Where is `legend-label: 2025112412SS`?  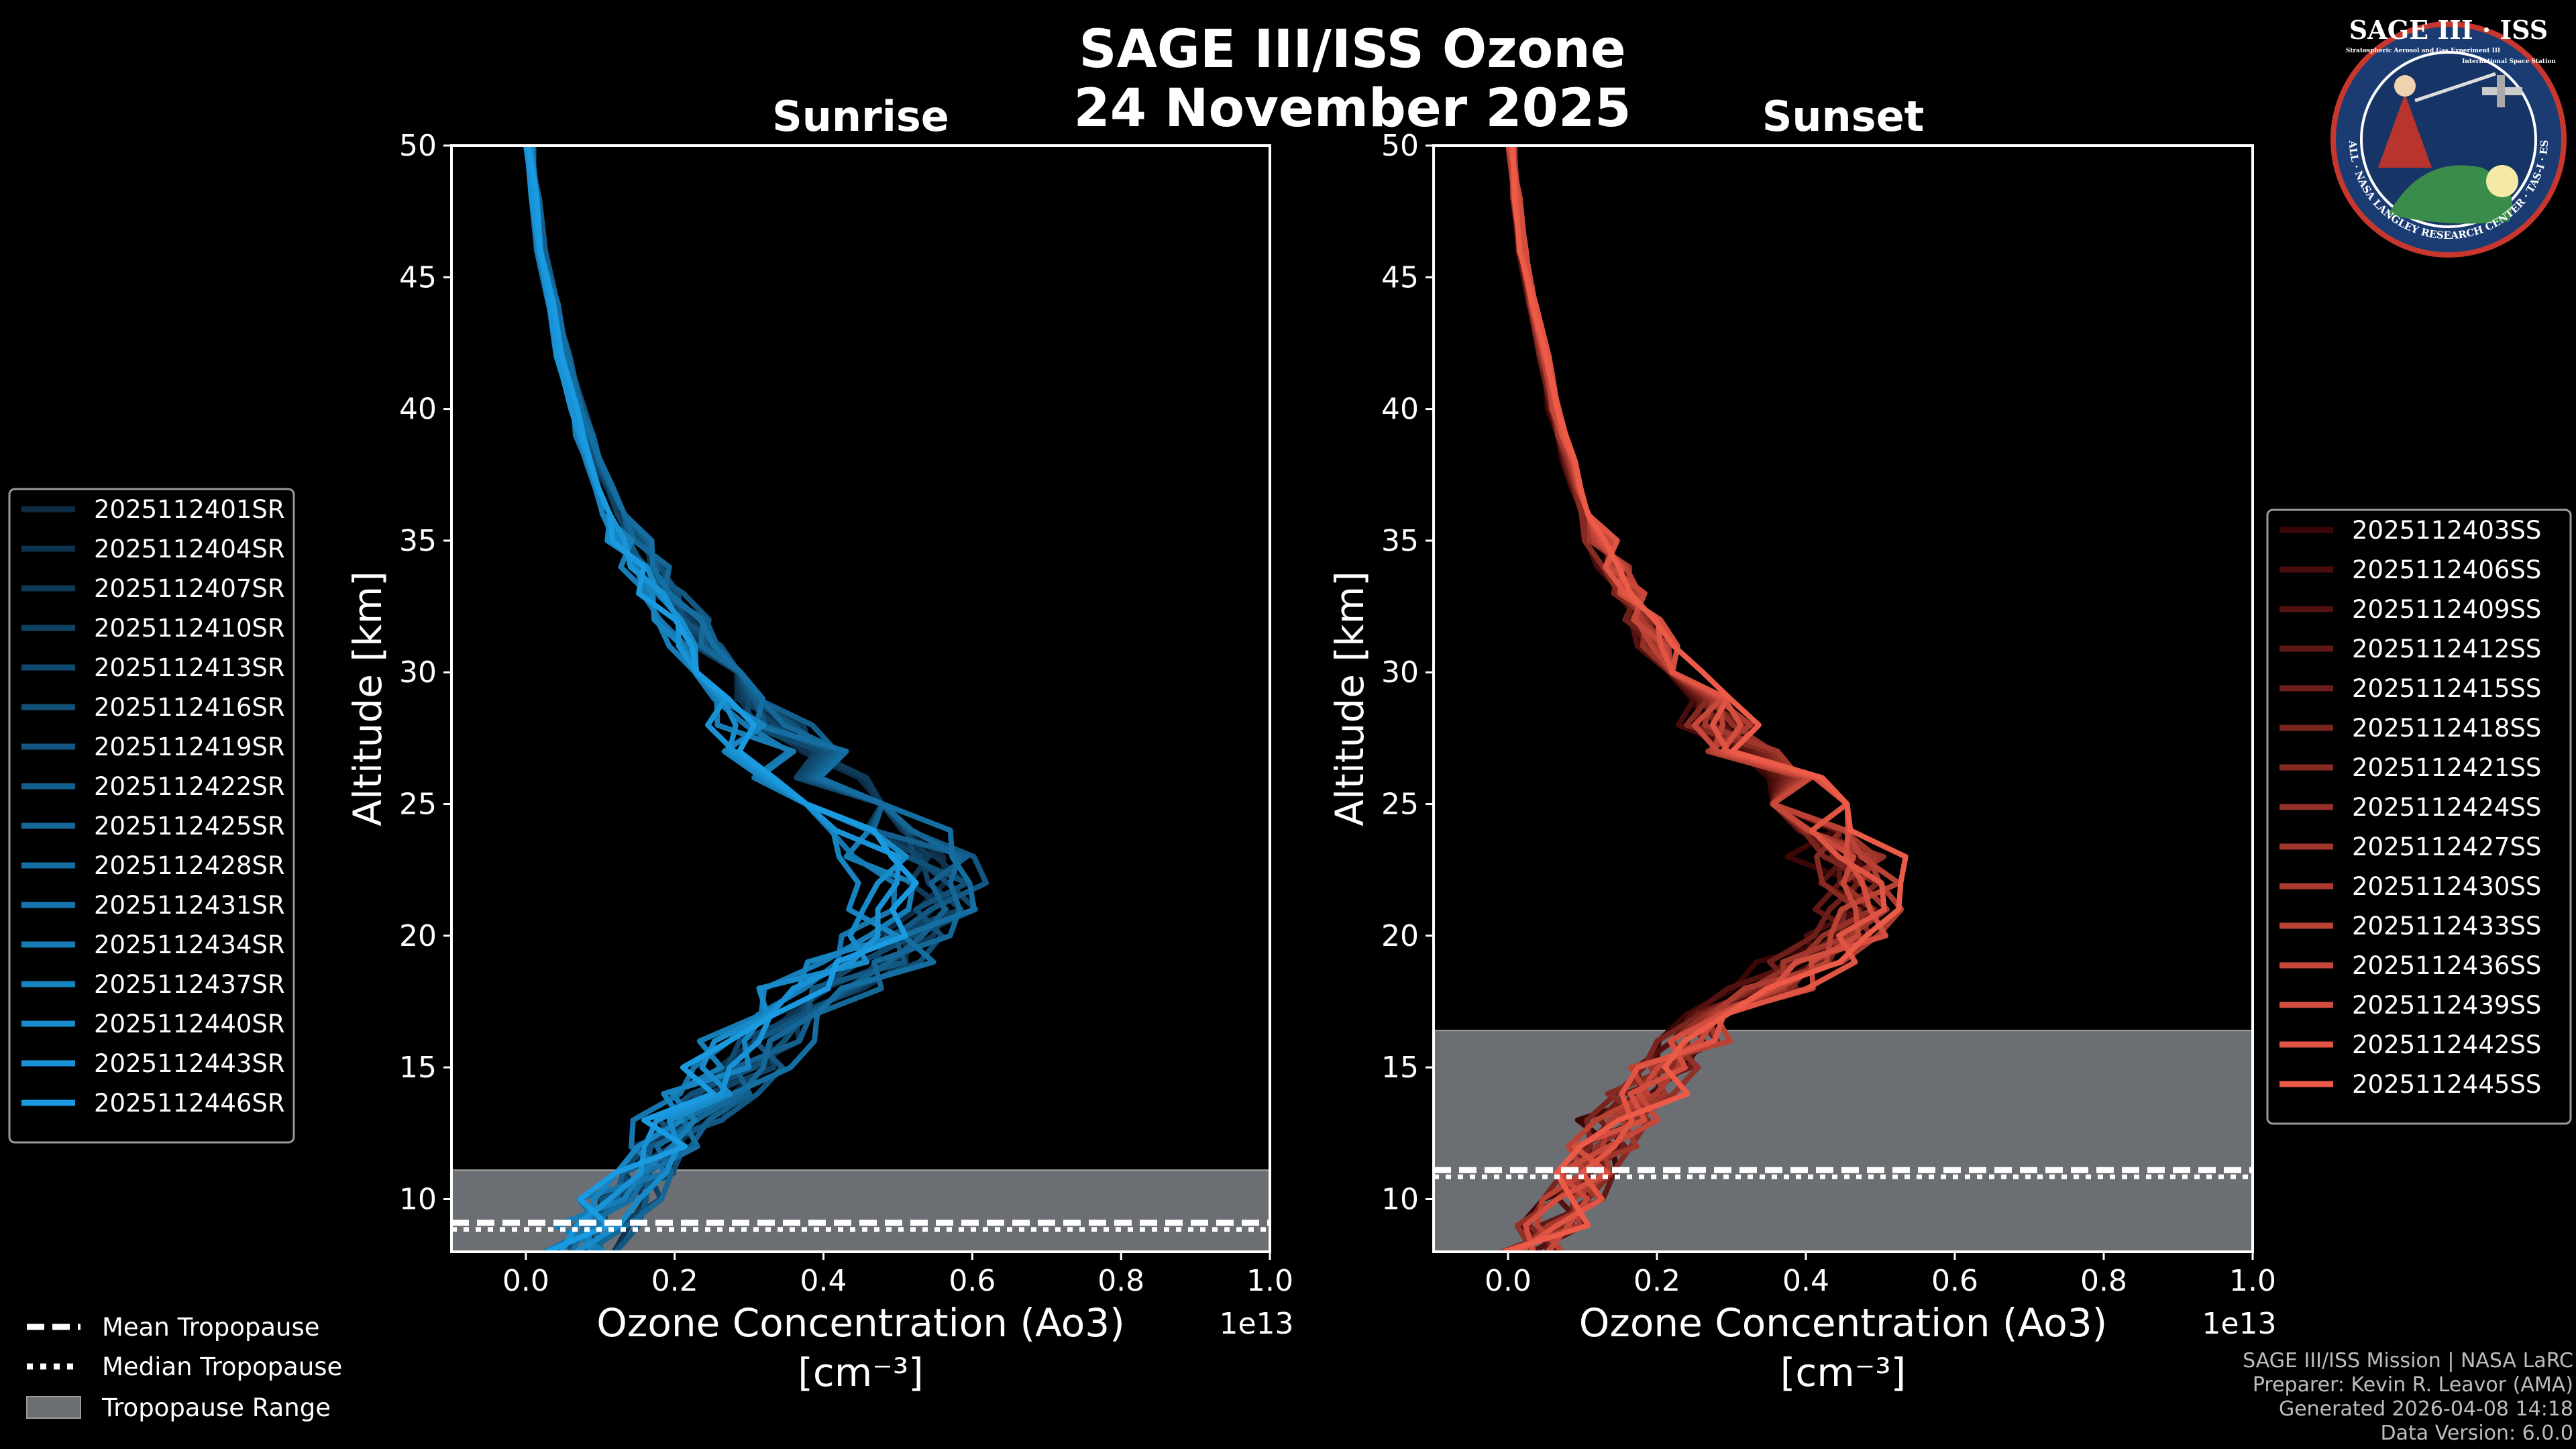 legend-label: 2025112412SS is located at coordinates (2446, 649).